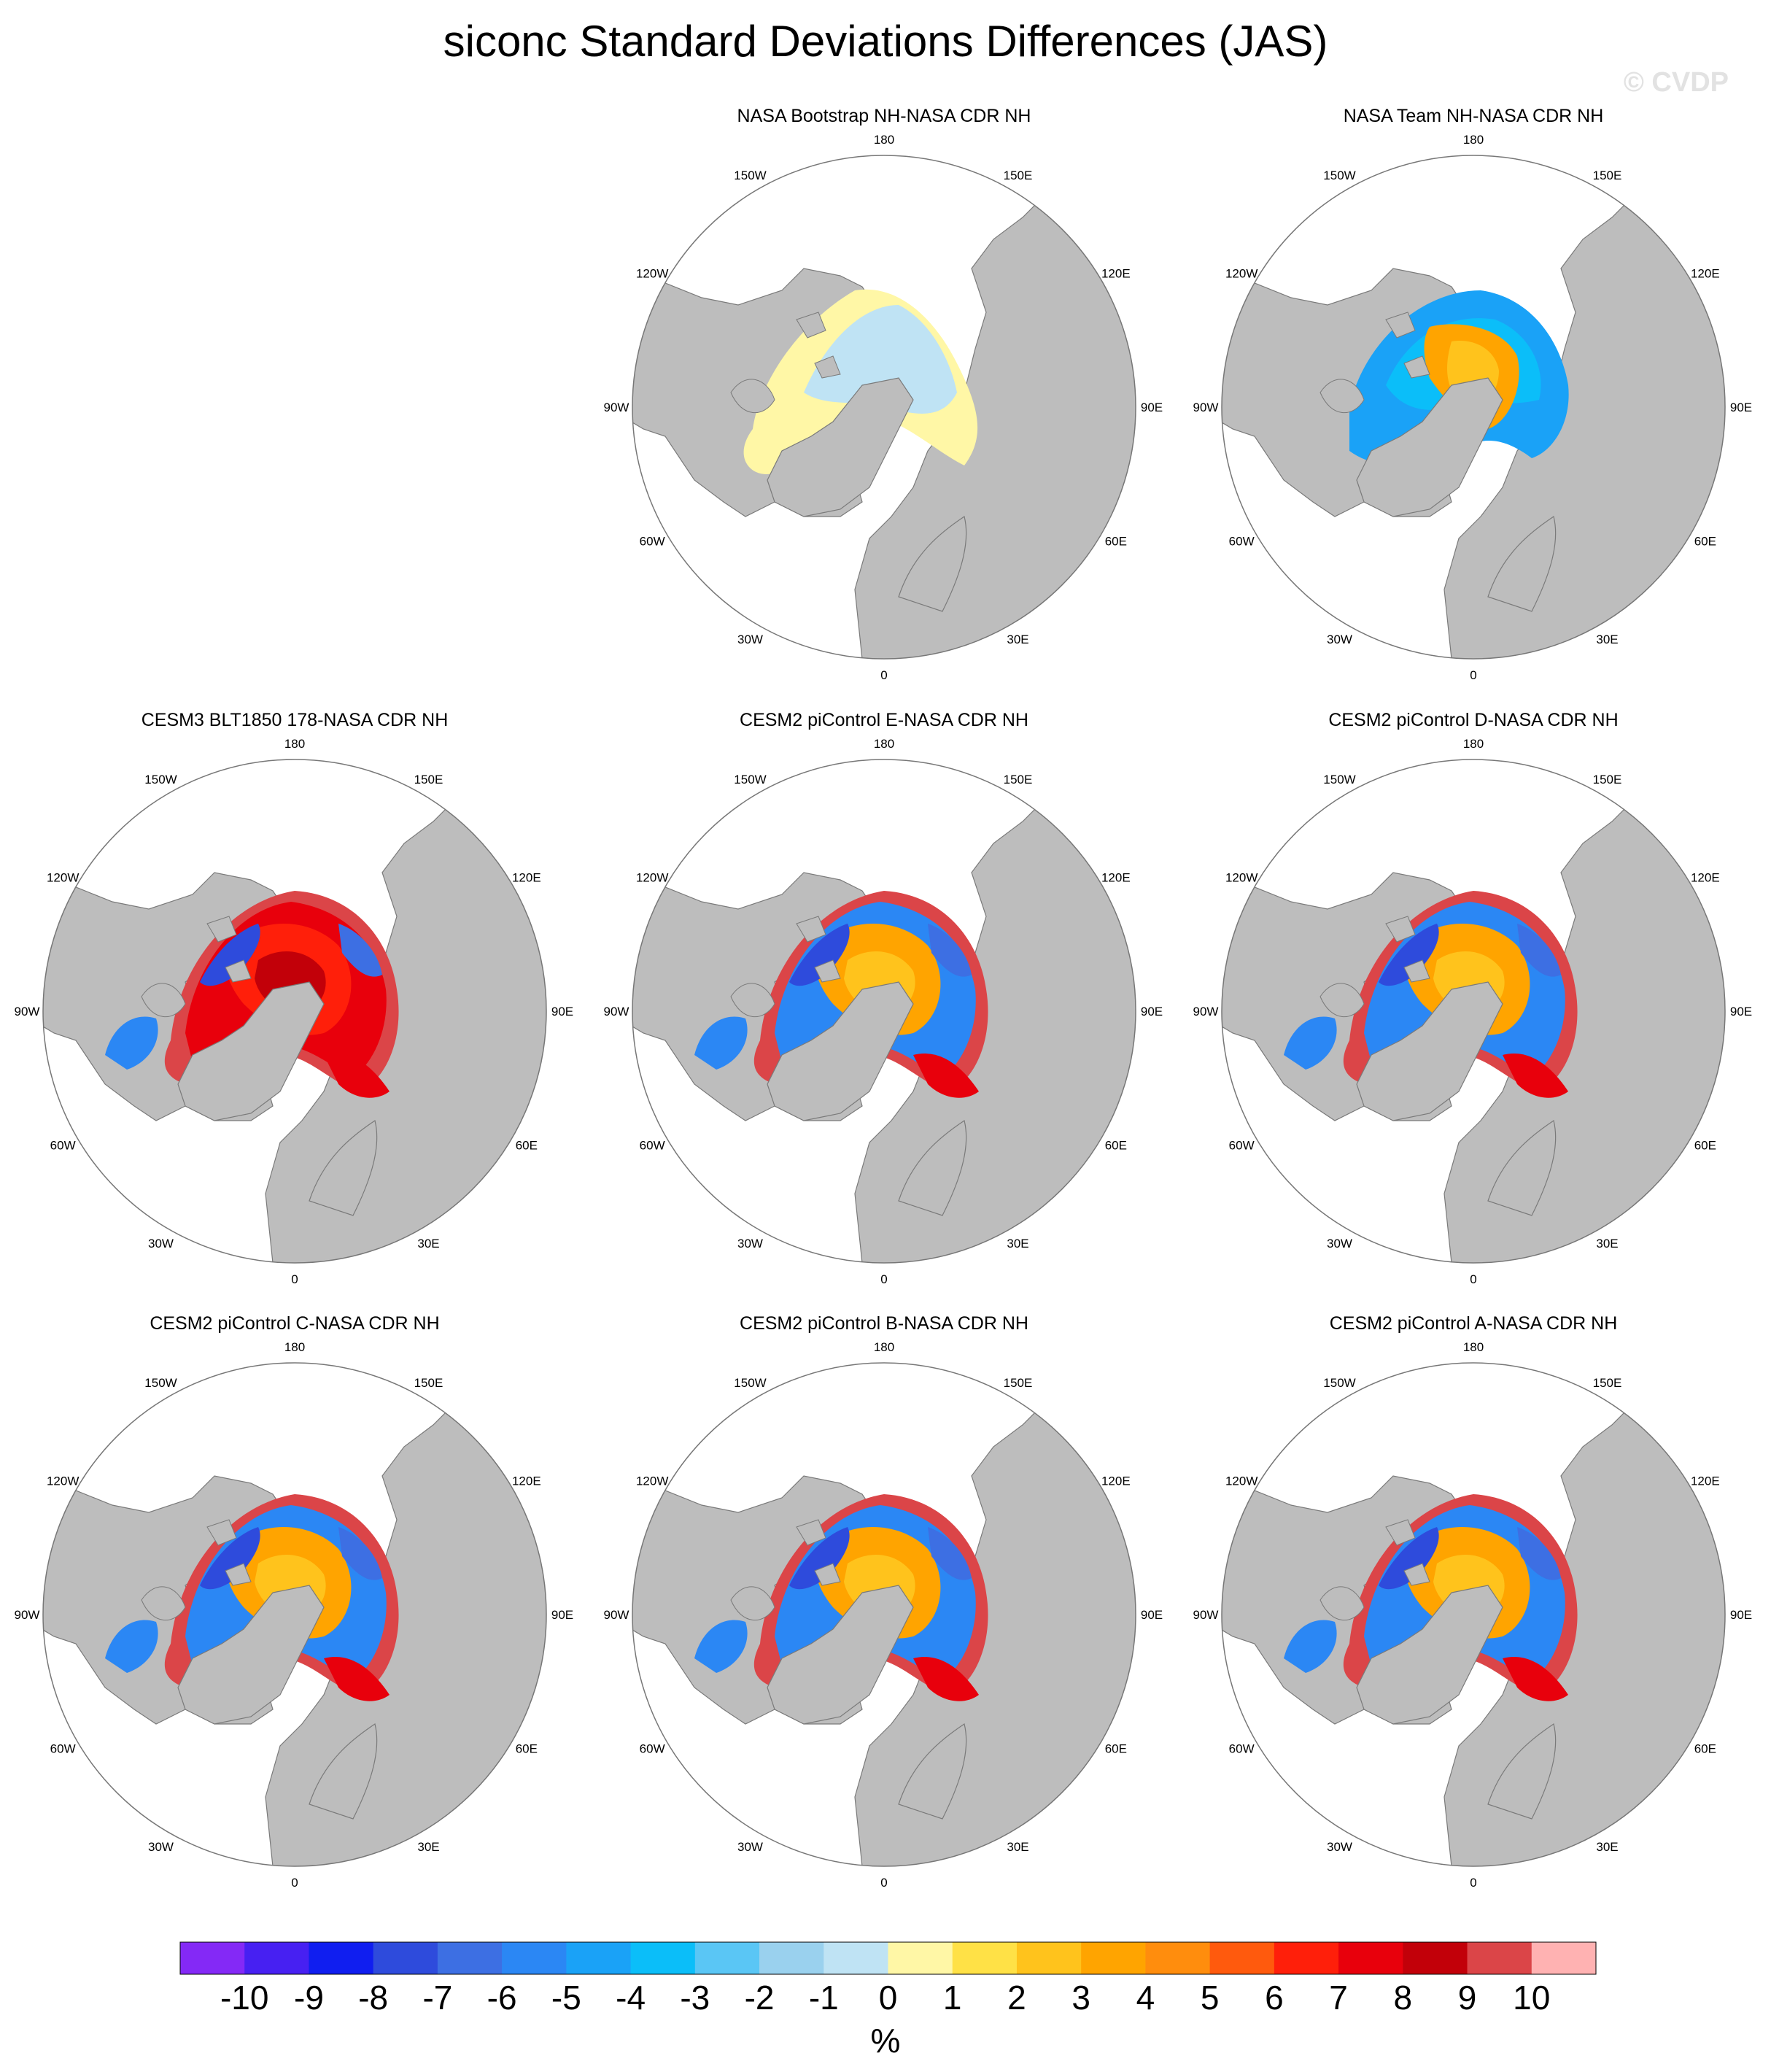 Image resolution: width=1771 pixels, height=2072 pixels. What do you see at coordinates (631, 1998) in the screenshot?
I see `colorbar-tick-label: -4` at bounding box center [631, 1998].